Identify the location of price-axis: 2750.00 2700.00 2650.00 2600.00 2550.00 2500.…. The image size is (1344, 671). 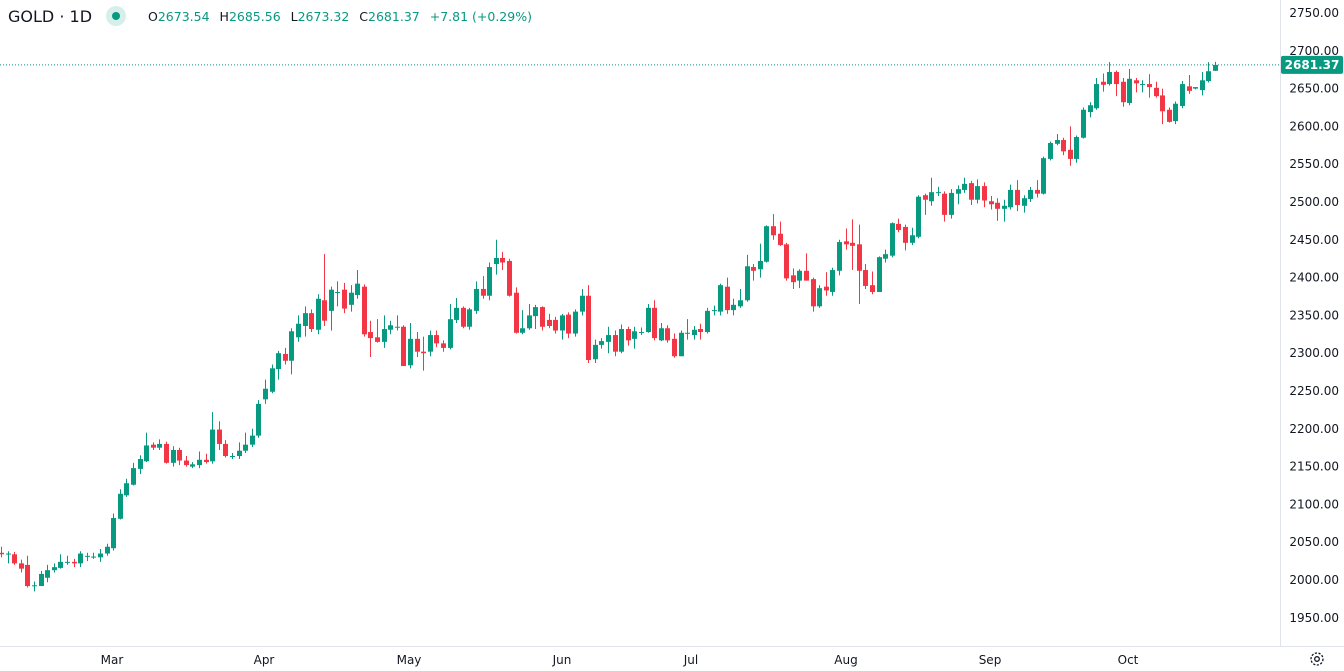
(1314, 315).